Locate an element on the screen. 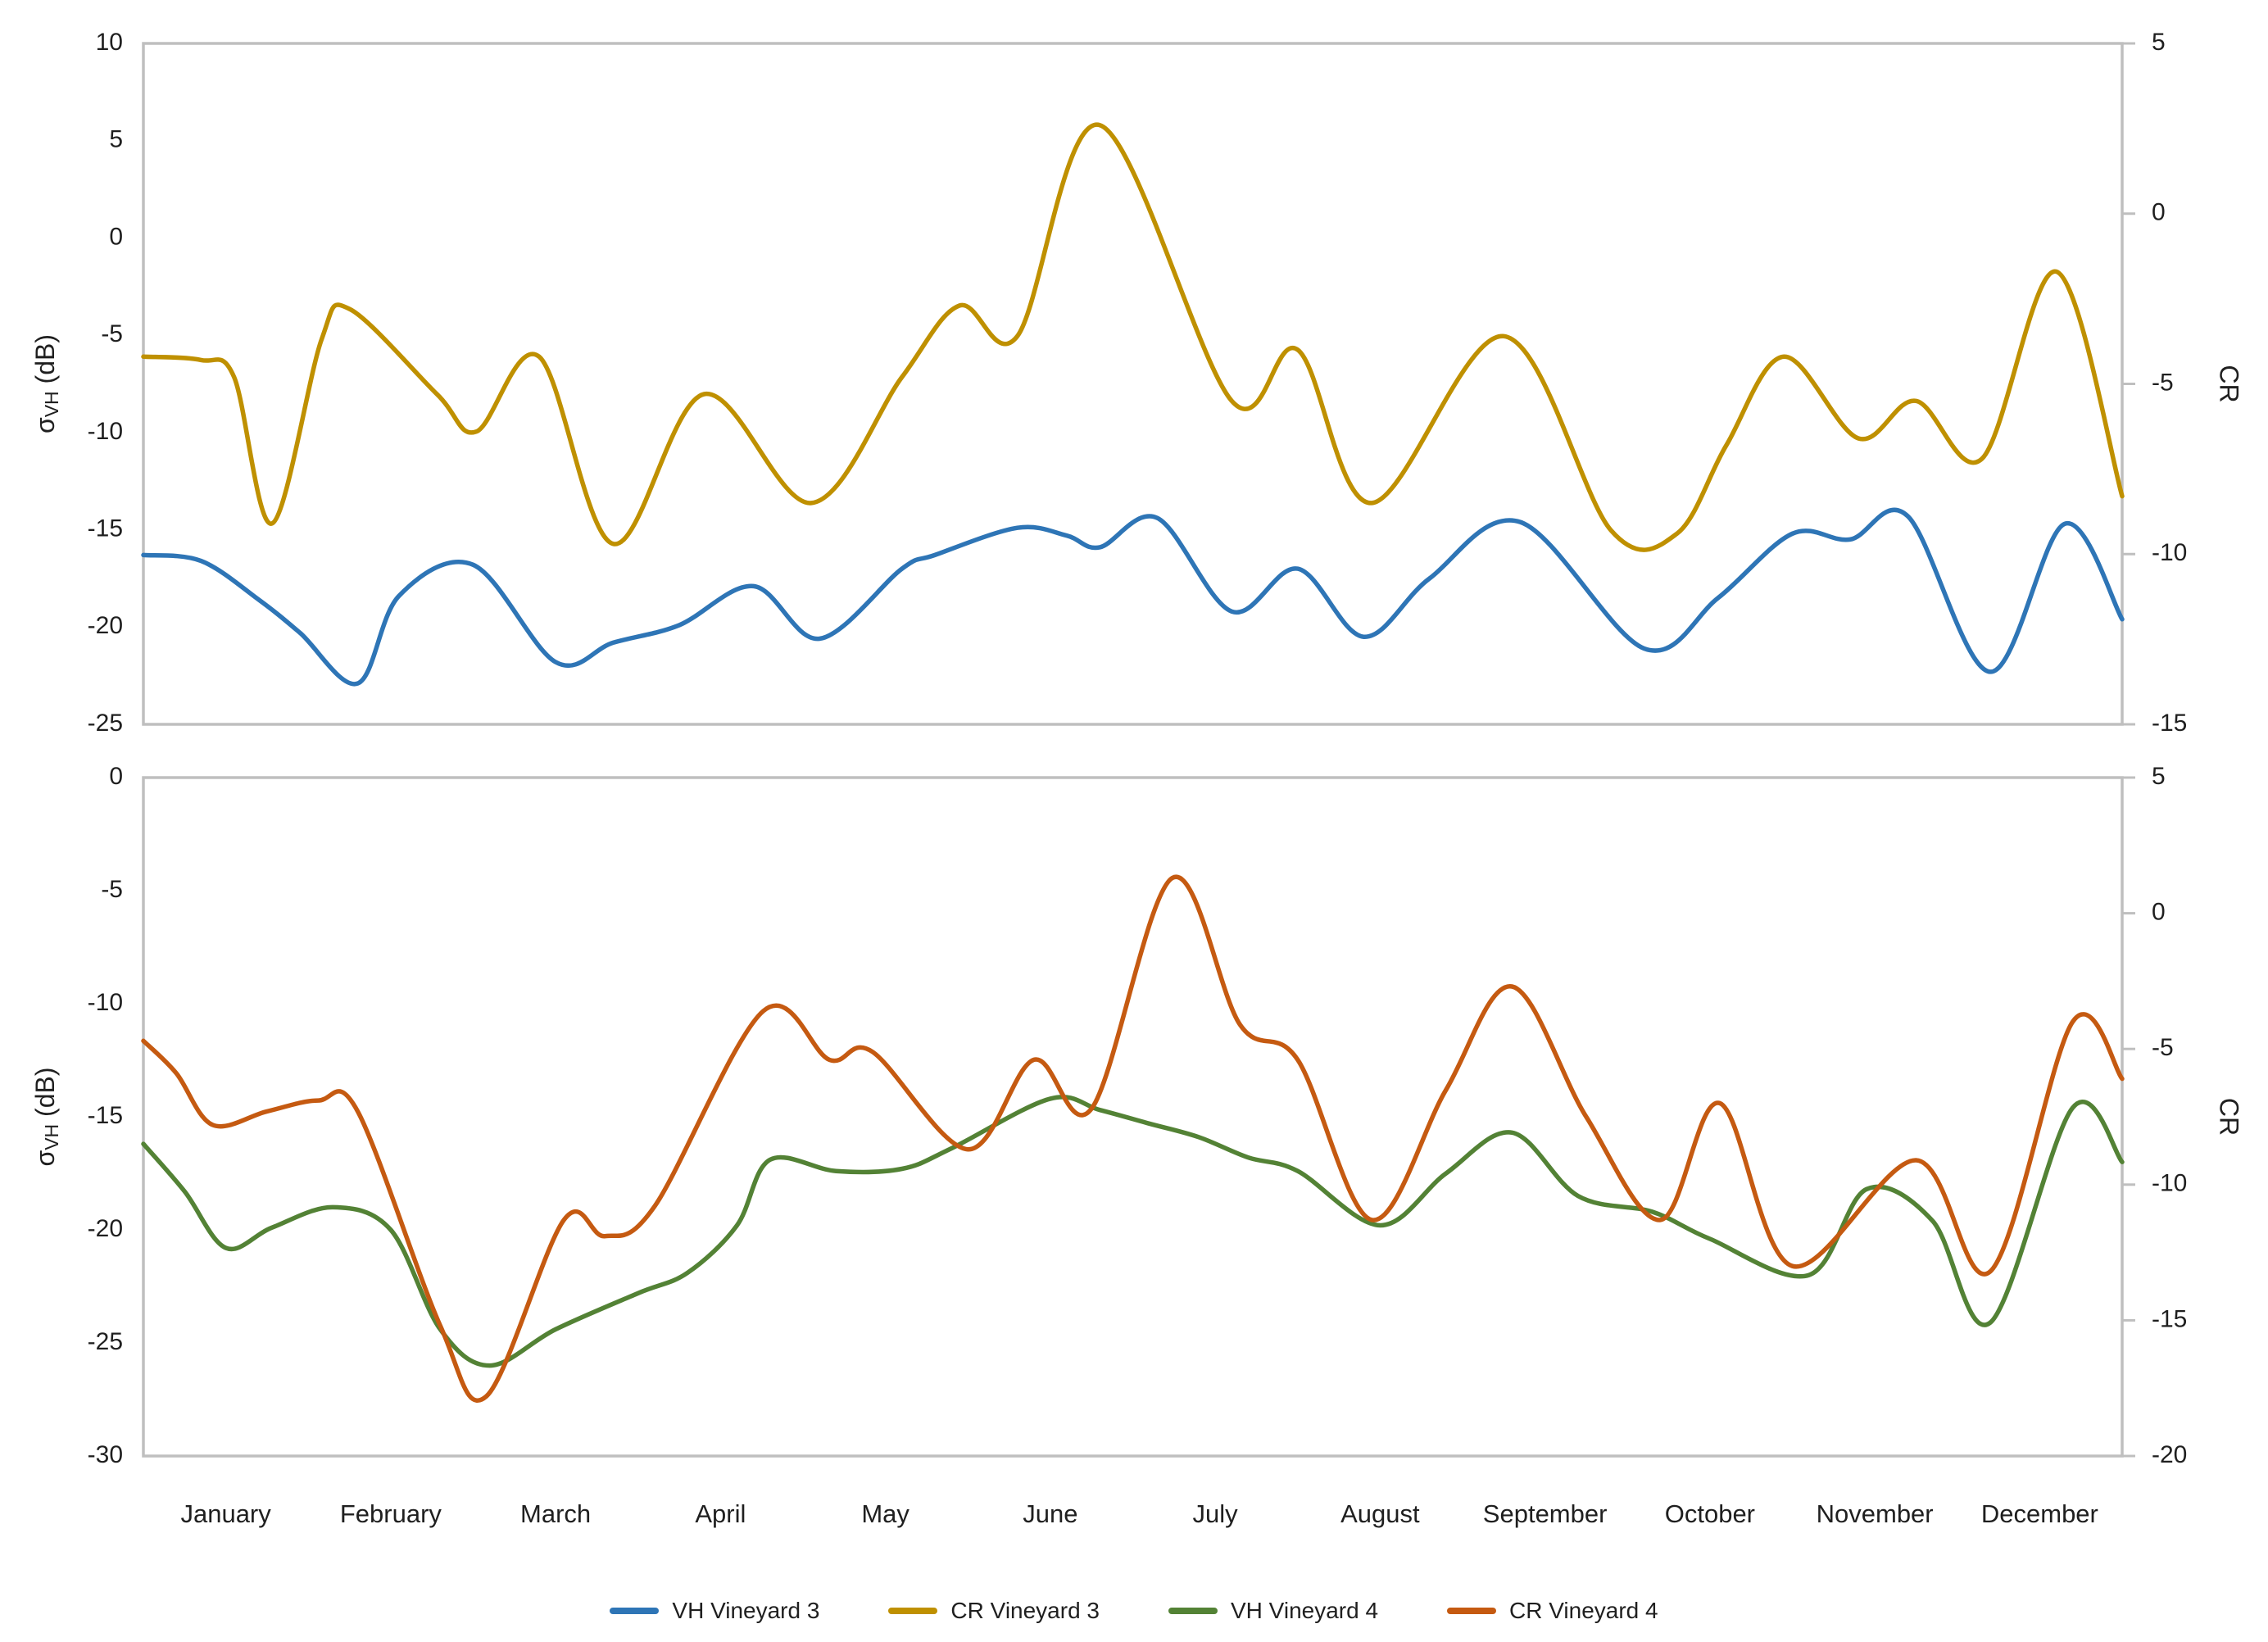  month-label-december: December is located at coordinates (2039, 1513).